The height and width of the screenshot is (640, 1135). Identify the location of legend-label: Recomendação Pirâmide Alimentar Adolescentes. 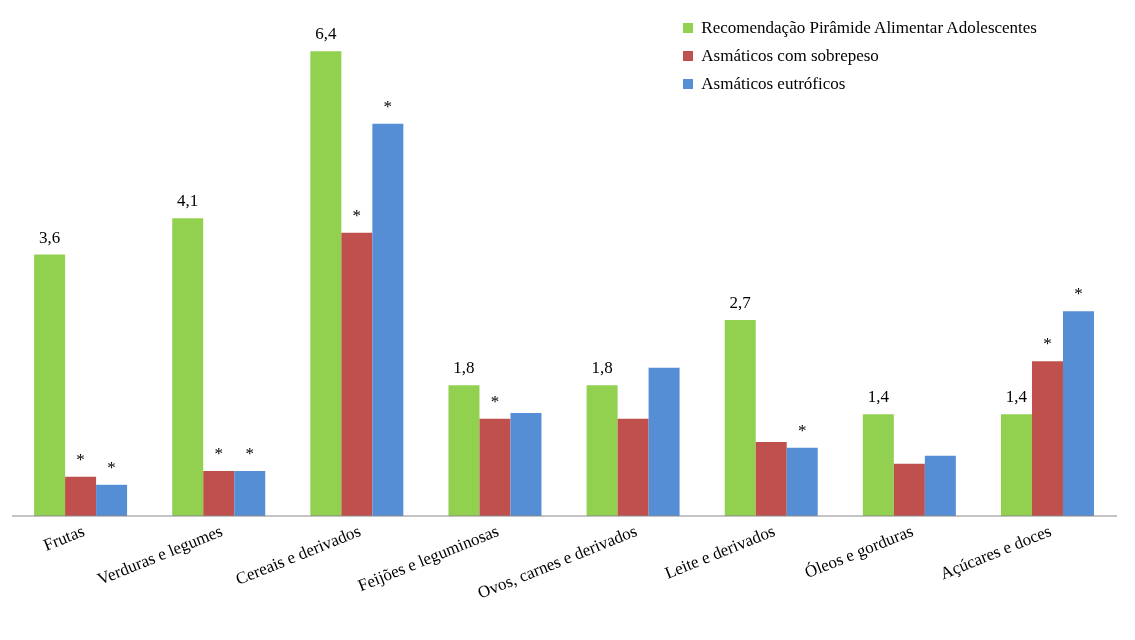
(869, 28).